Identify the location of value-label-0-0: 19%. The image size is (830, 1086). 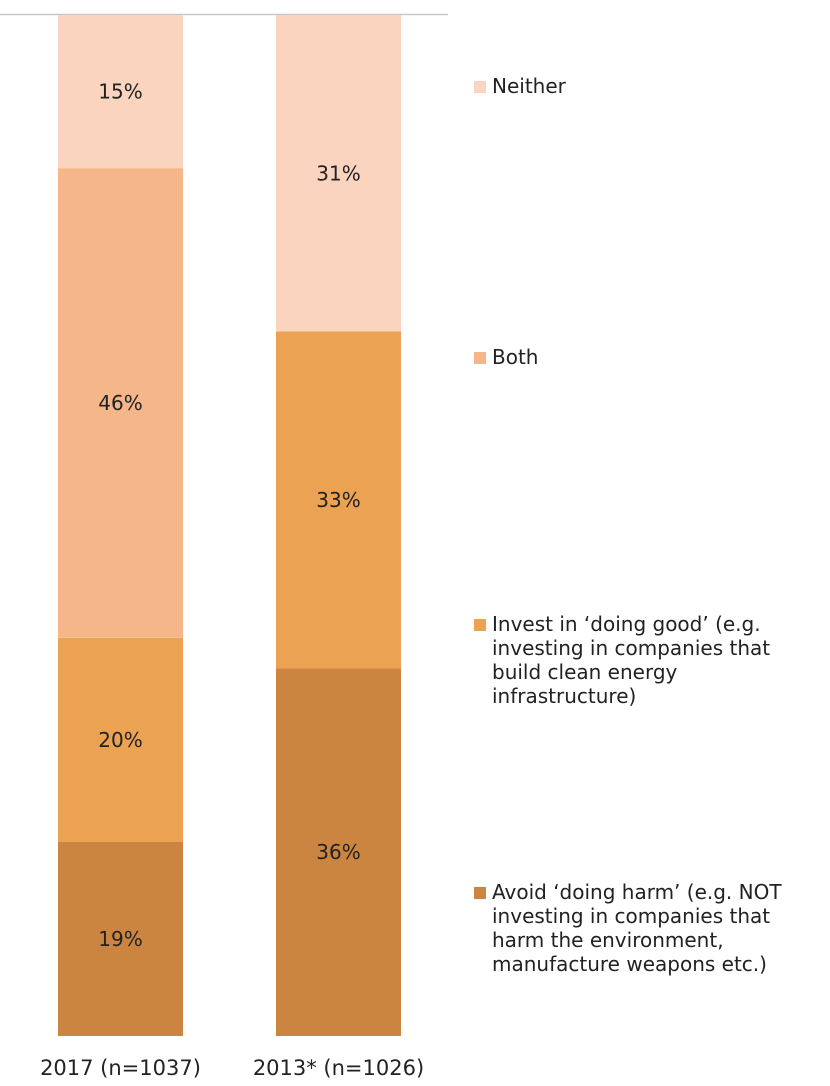
(120, 939).